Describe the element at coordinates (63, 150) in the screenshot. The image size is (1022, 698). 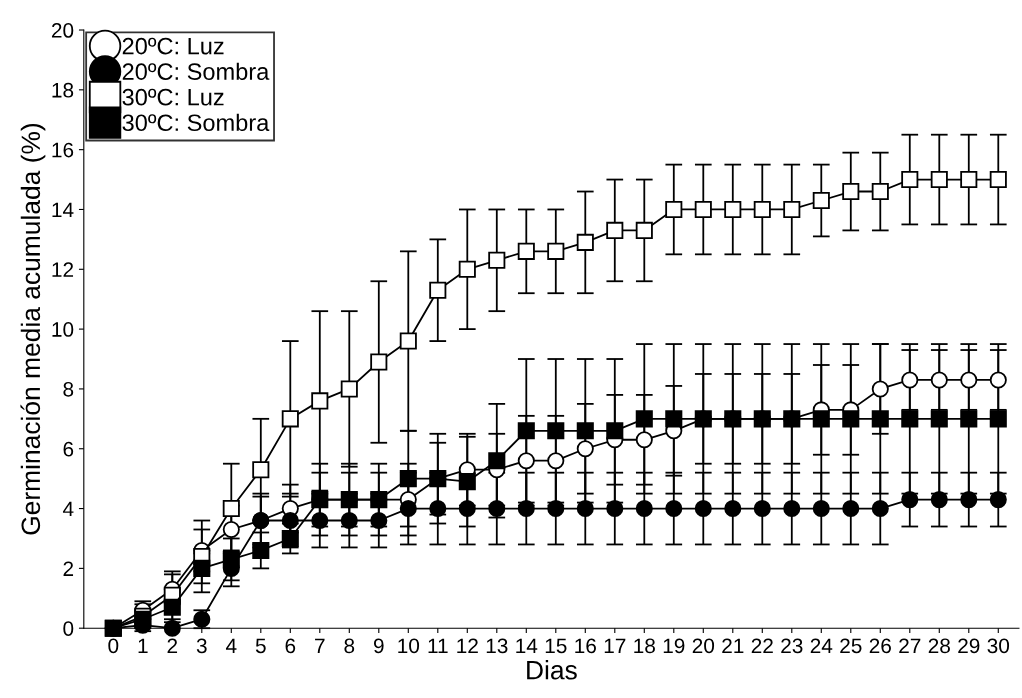
I see `y-tick-label: 16` at that location.